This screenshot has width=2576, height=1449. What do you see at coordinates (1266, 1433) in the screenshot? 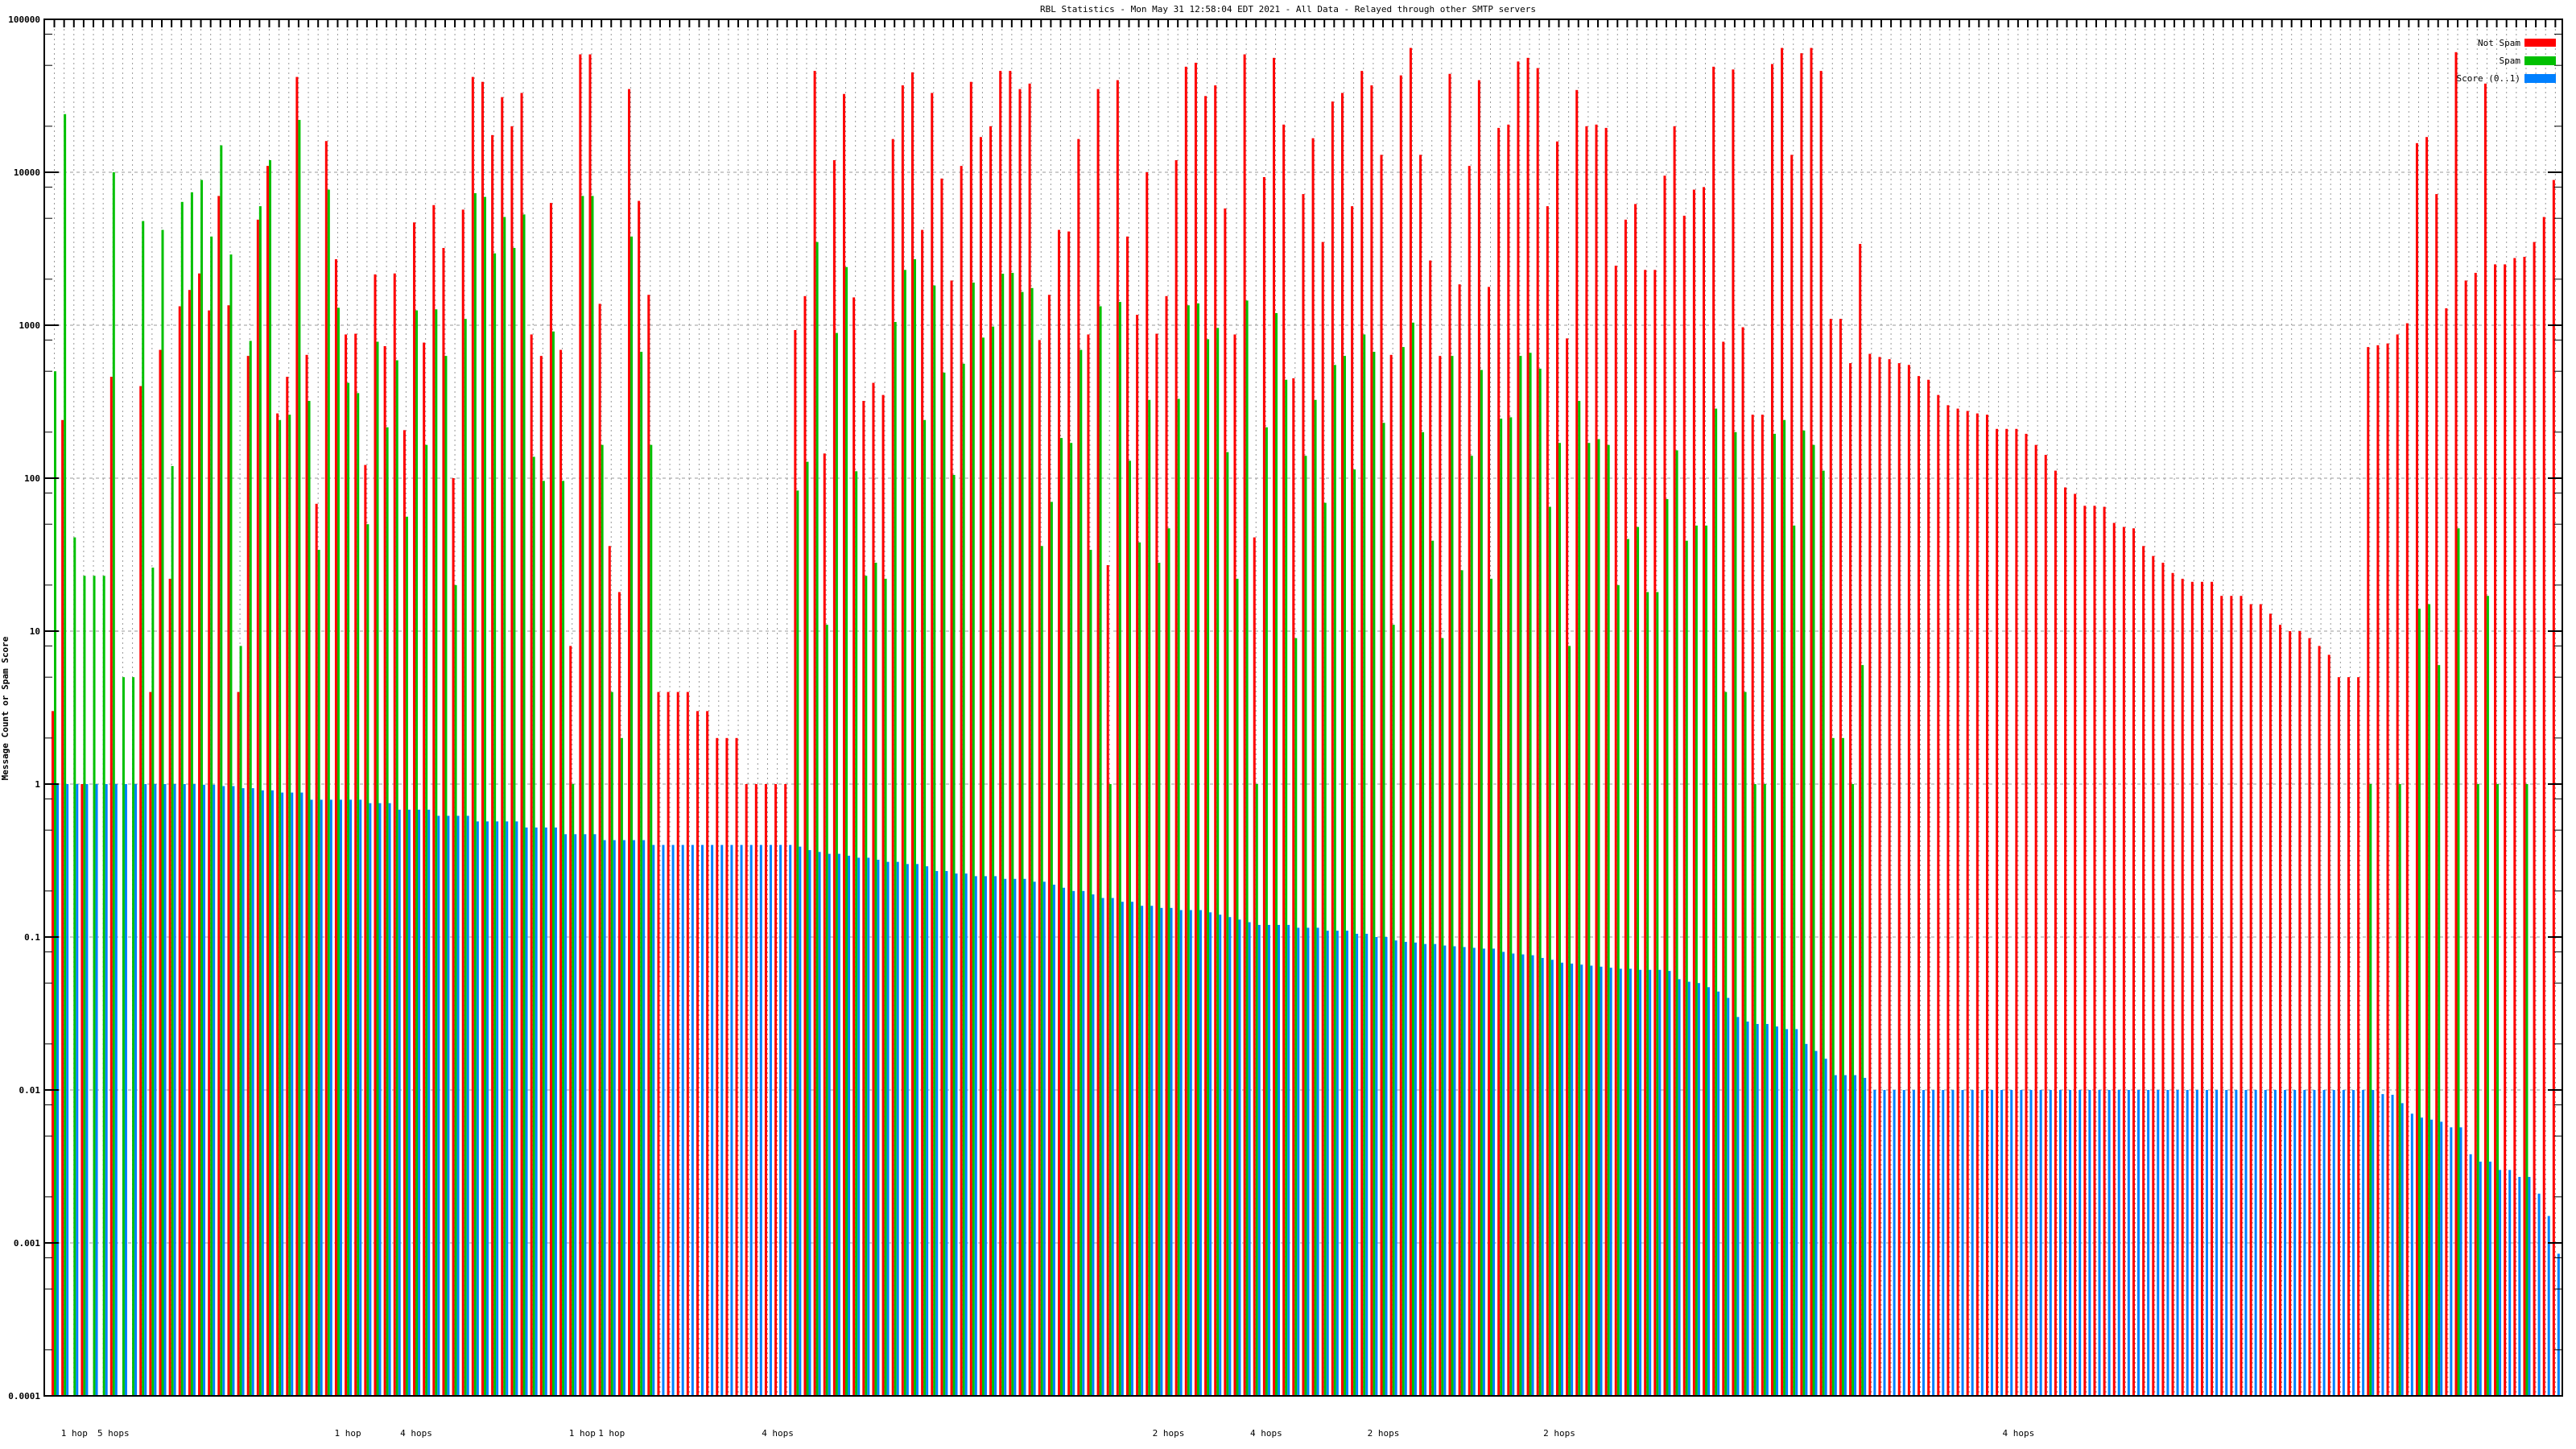
I see `x-tick-label: 4 hops` at bounding box center [1266, 1433].